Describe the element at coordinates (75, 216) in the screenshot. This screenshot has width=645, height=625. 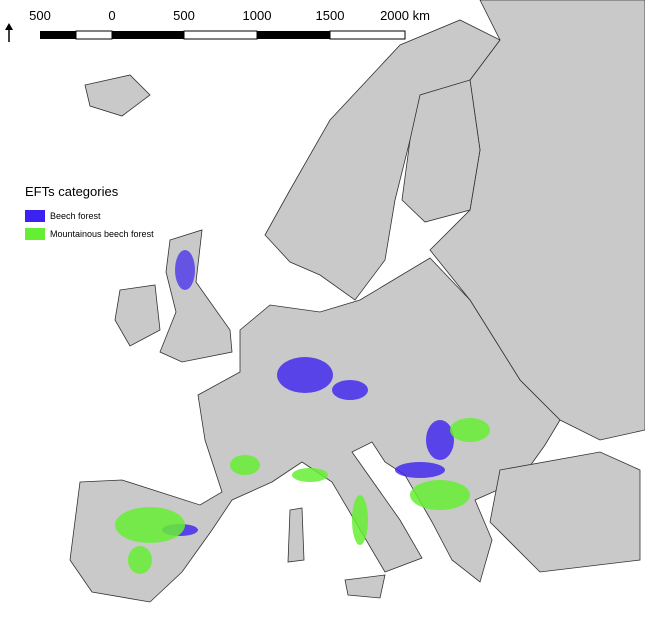
I see `legend-label: Beech forest` at that location.